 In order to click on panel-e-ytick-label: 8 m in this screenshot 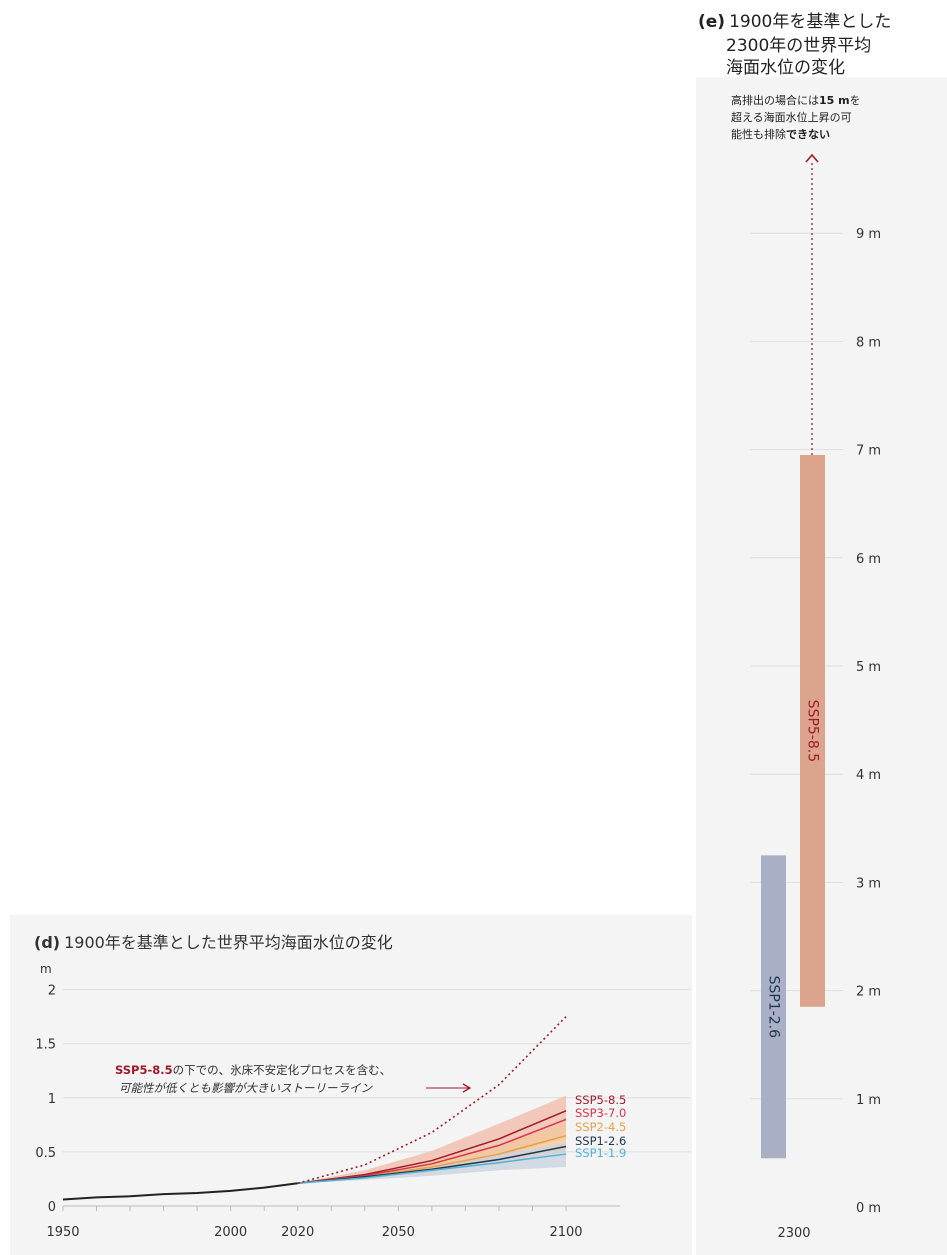, I will do `click(868, 342)`.